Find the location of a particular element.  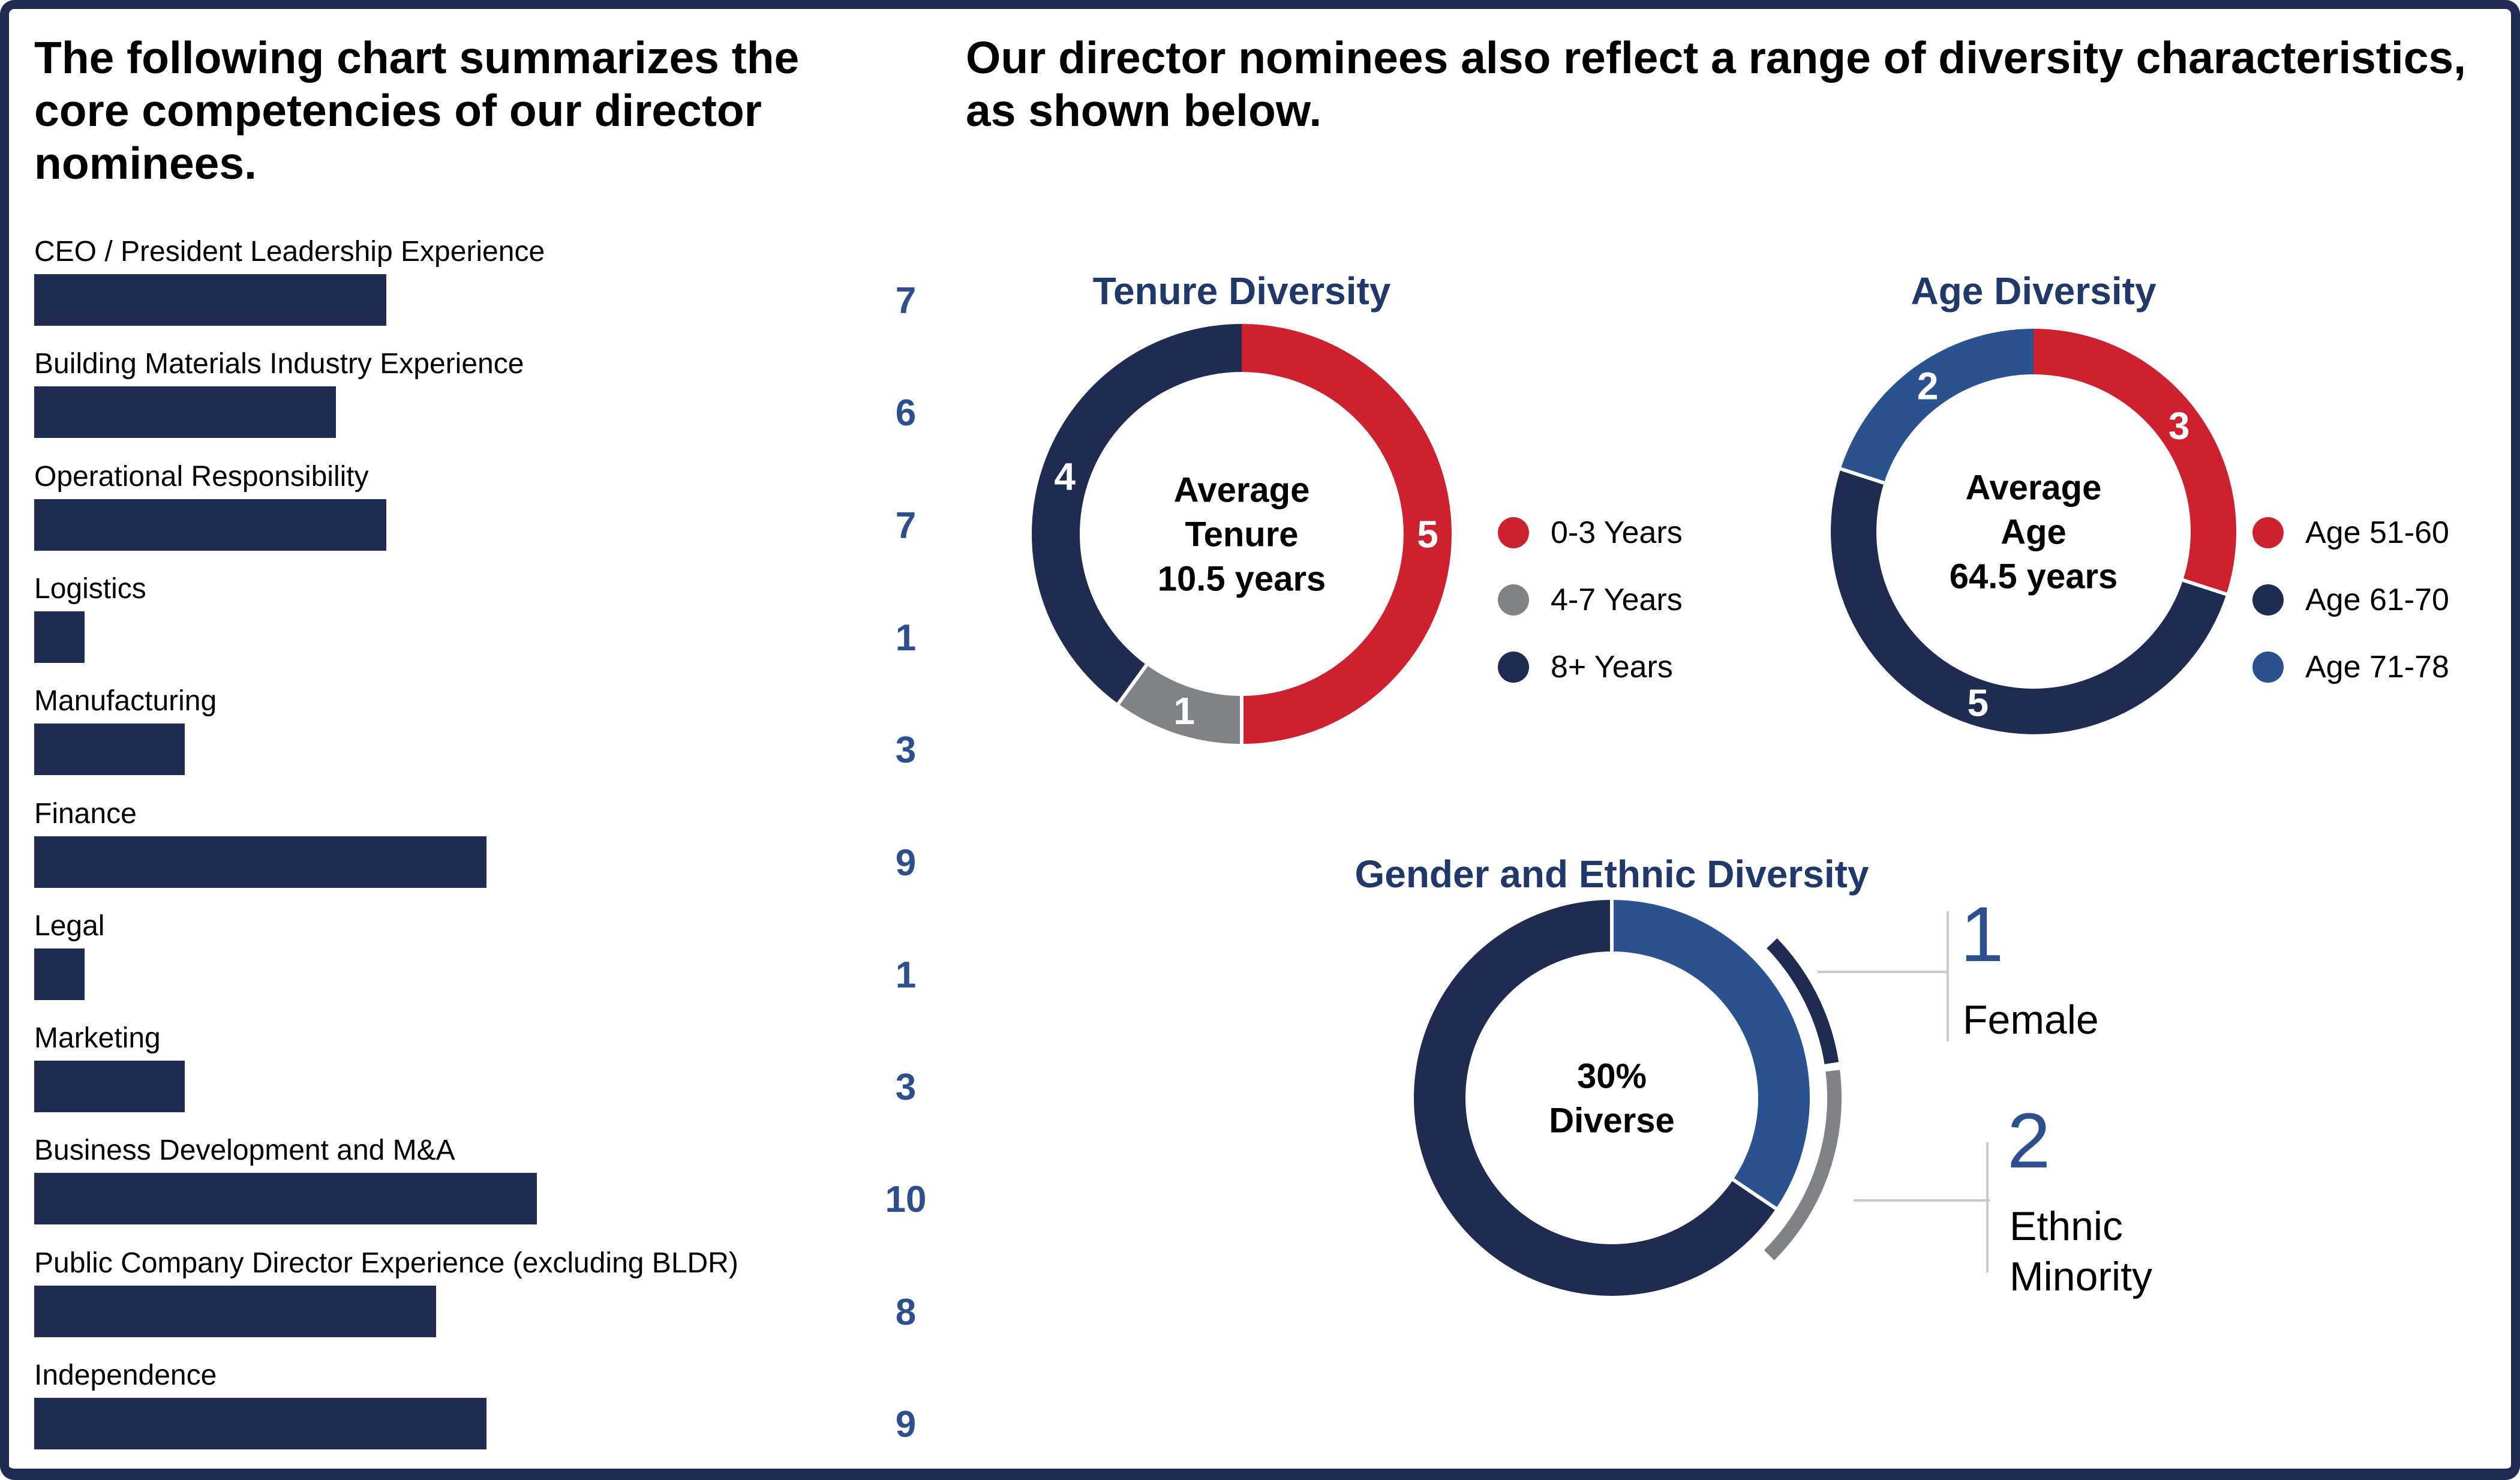

tenure-donut-chart: 5 1 4 Average Tenure 10.5 years is located at coordinates (1241, 534).